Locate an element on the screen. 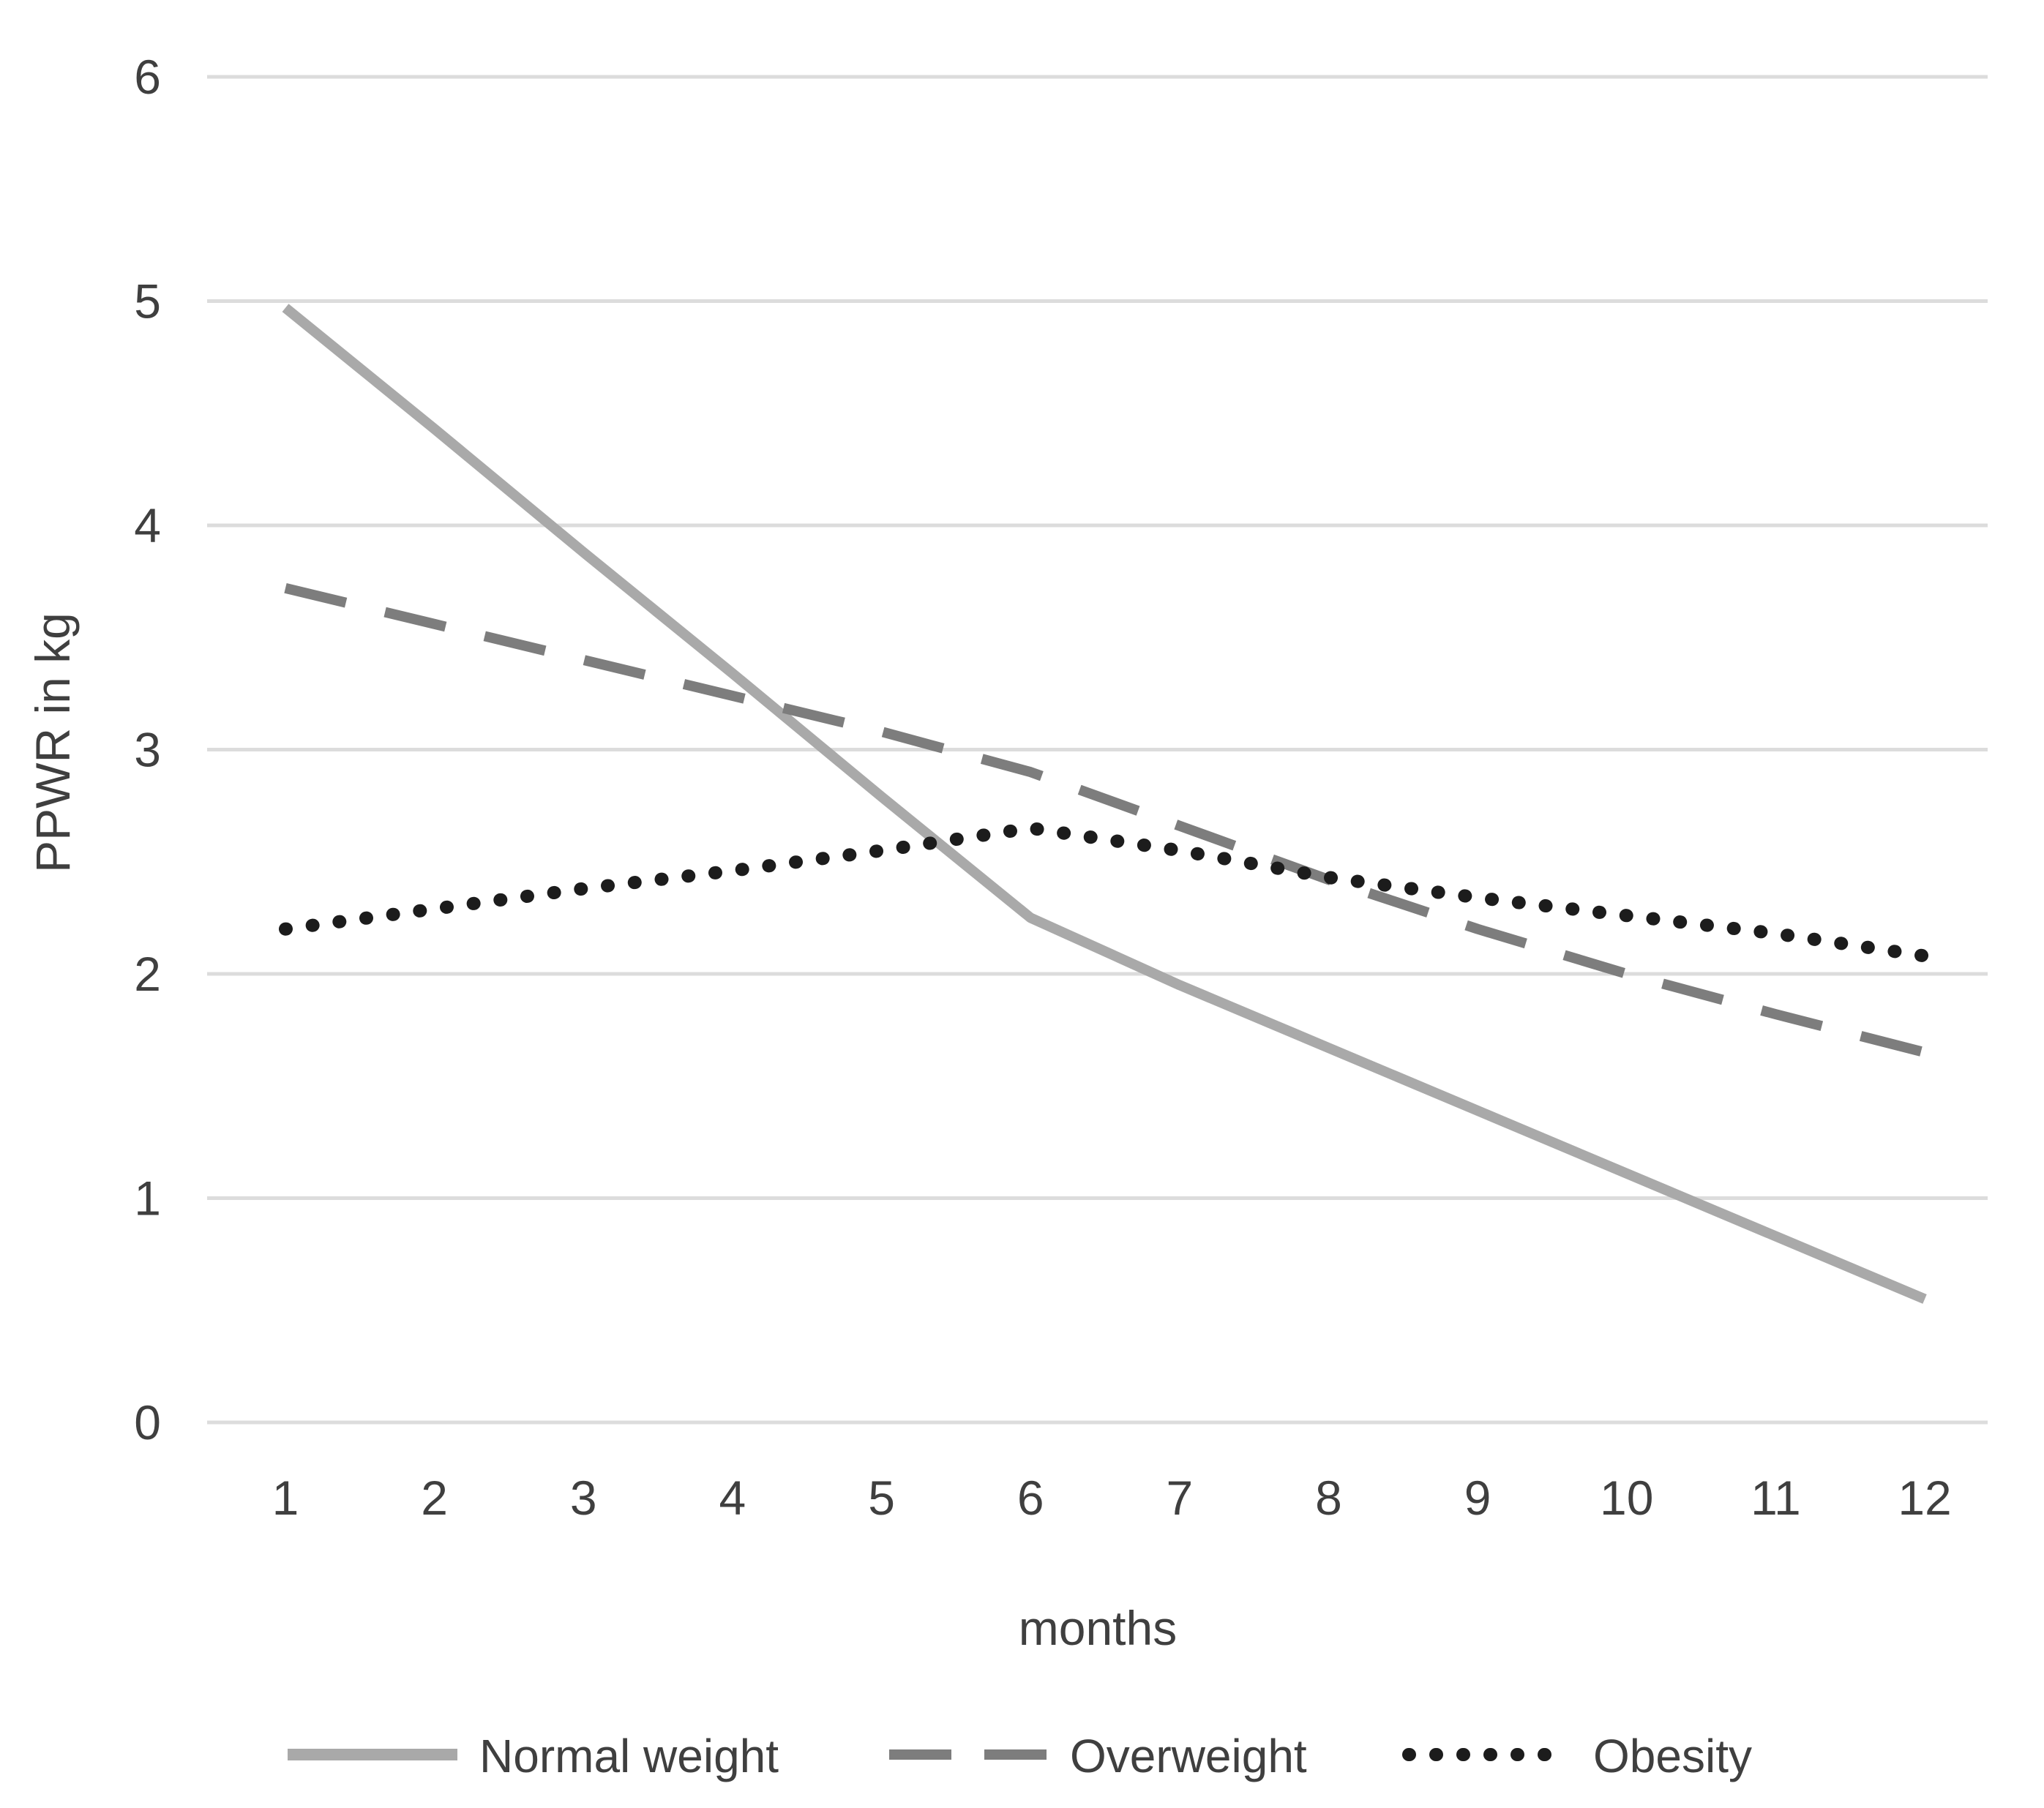 The image size is (2044, 1808). legend: Normal weight Overweight Obesity is located at coordinates (1020, 1756).